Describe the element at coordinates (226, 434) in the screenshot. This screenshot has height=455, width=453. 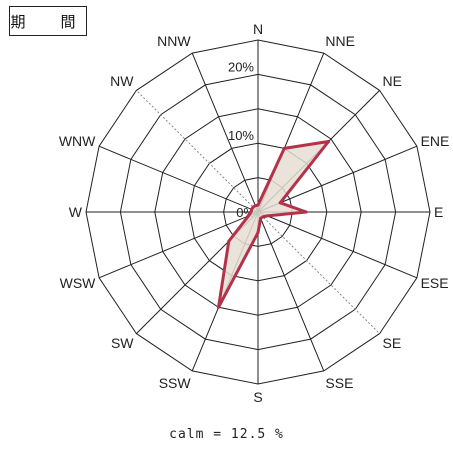
I see `calm-note: calm = 12.5 %` at that location.